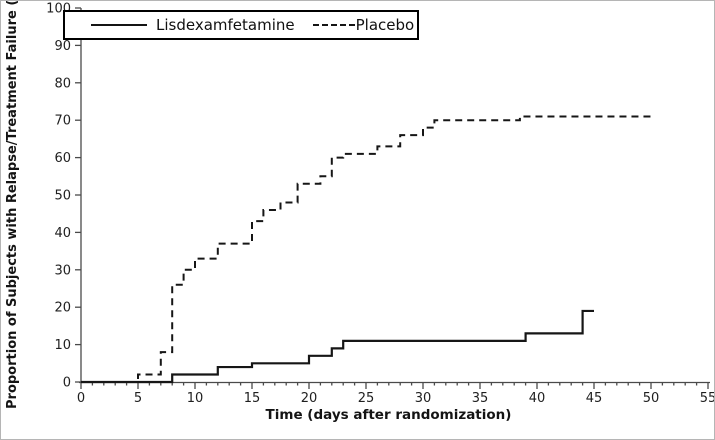  I want to click on svg-text: 45, so click(594, 398).